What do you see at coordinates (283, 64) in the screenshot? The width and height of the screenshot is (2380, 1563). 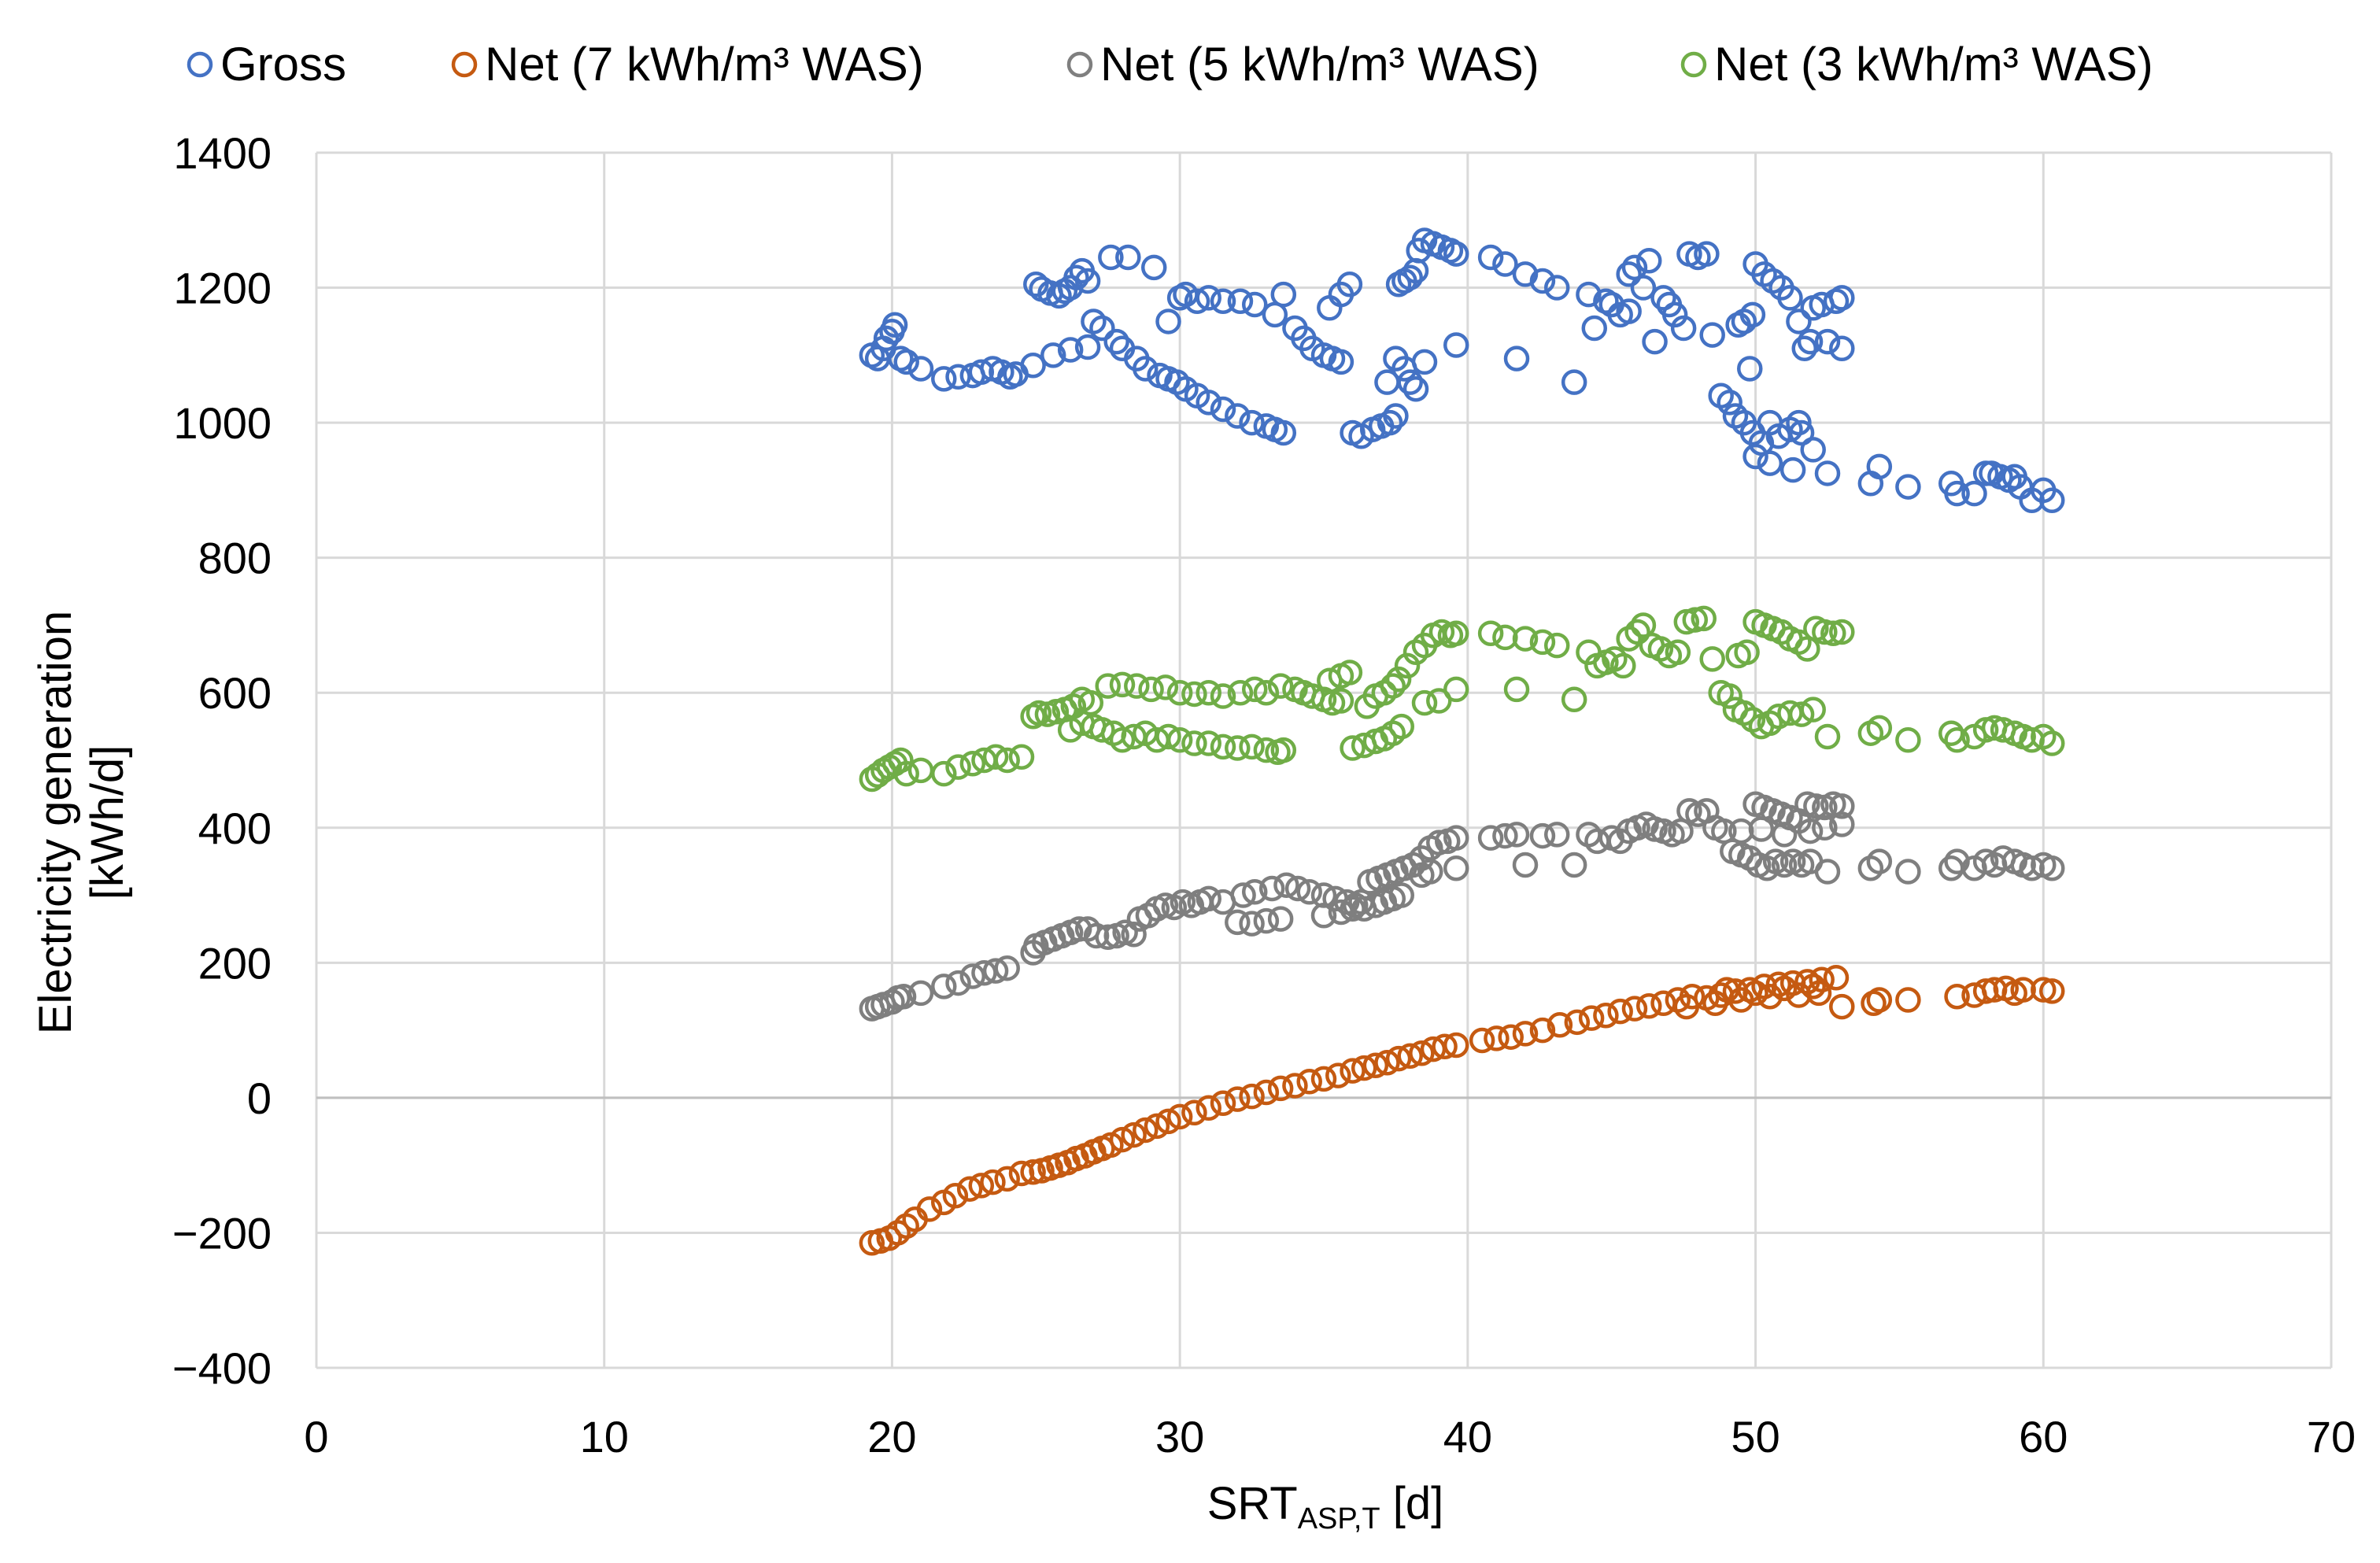 I see `legend-label: Gross` at bounding box center [283, 64].